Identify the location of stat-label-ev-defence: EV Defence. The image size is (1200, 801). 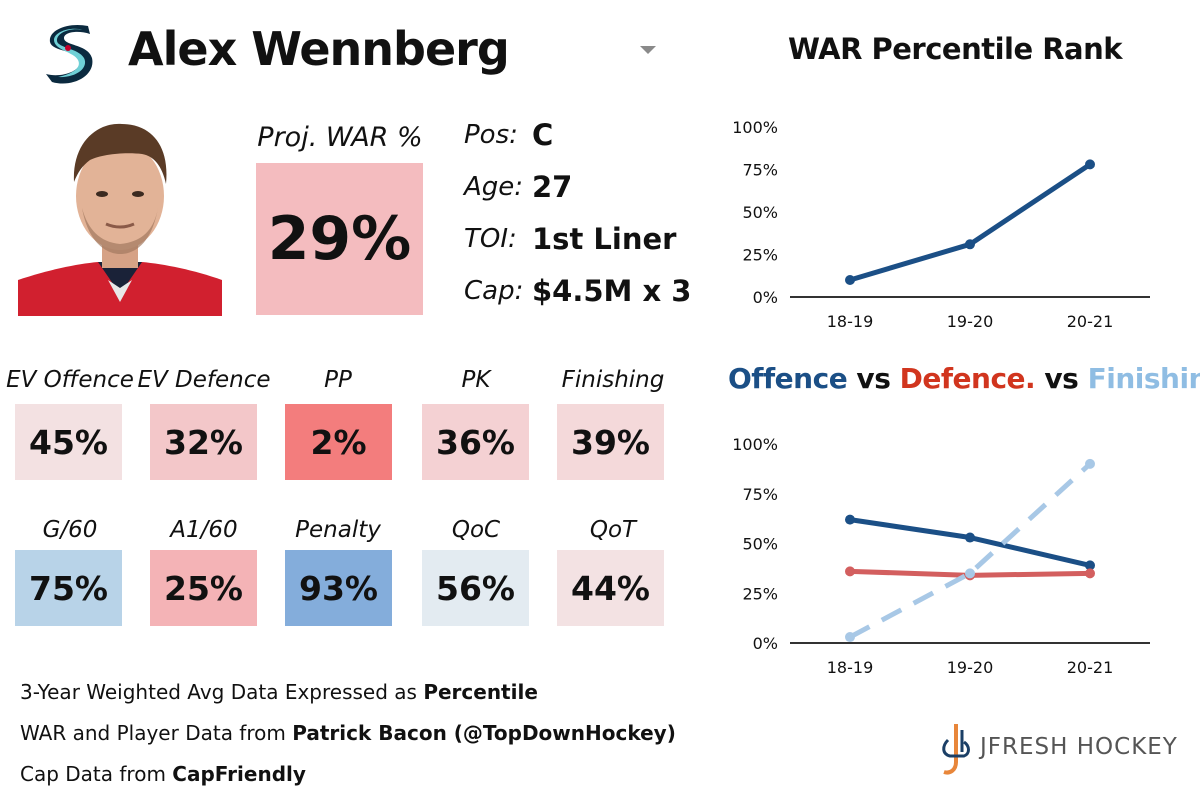
(204, 380).